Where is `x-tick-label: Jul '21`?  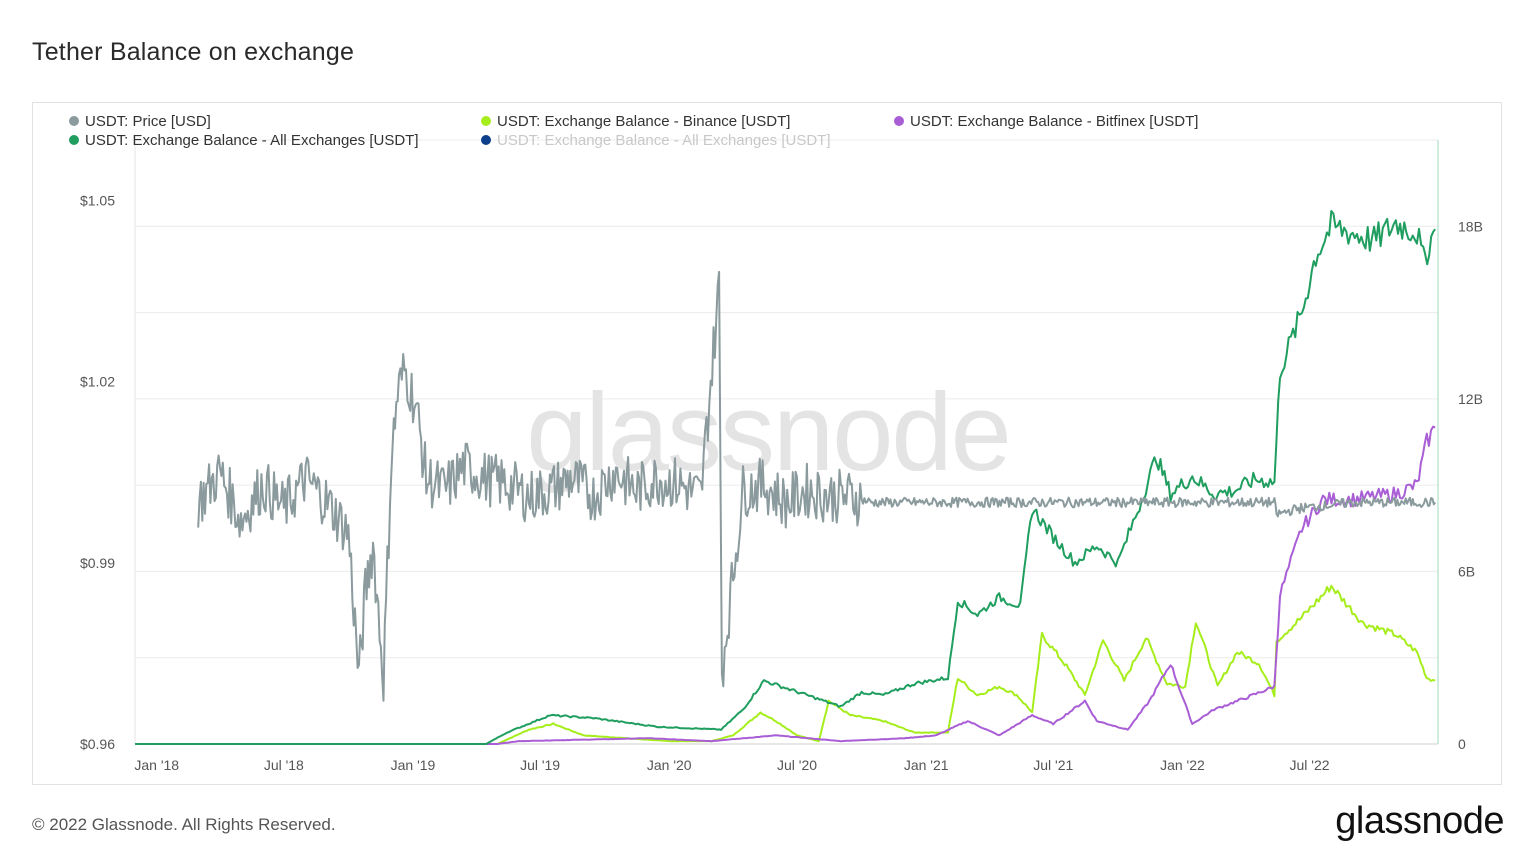
x-tick-label: Jul '21 is located at coordinates (1053, 765).